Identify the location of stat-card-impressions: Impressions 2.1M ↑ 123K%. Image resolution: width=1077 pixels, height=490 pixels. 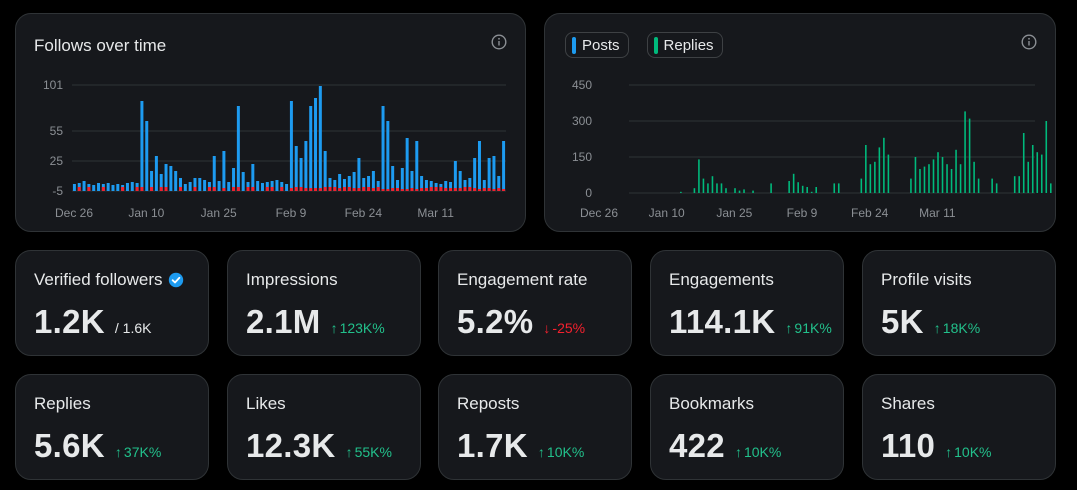
(324, 303).